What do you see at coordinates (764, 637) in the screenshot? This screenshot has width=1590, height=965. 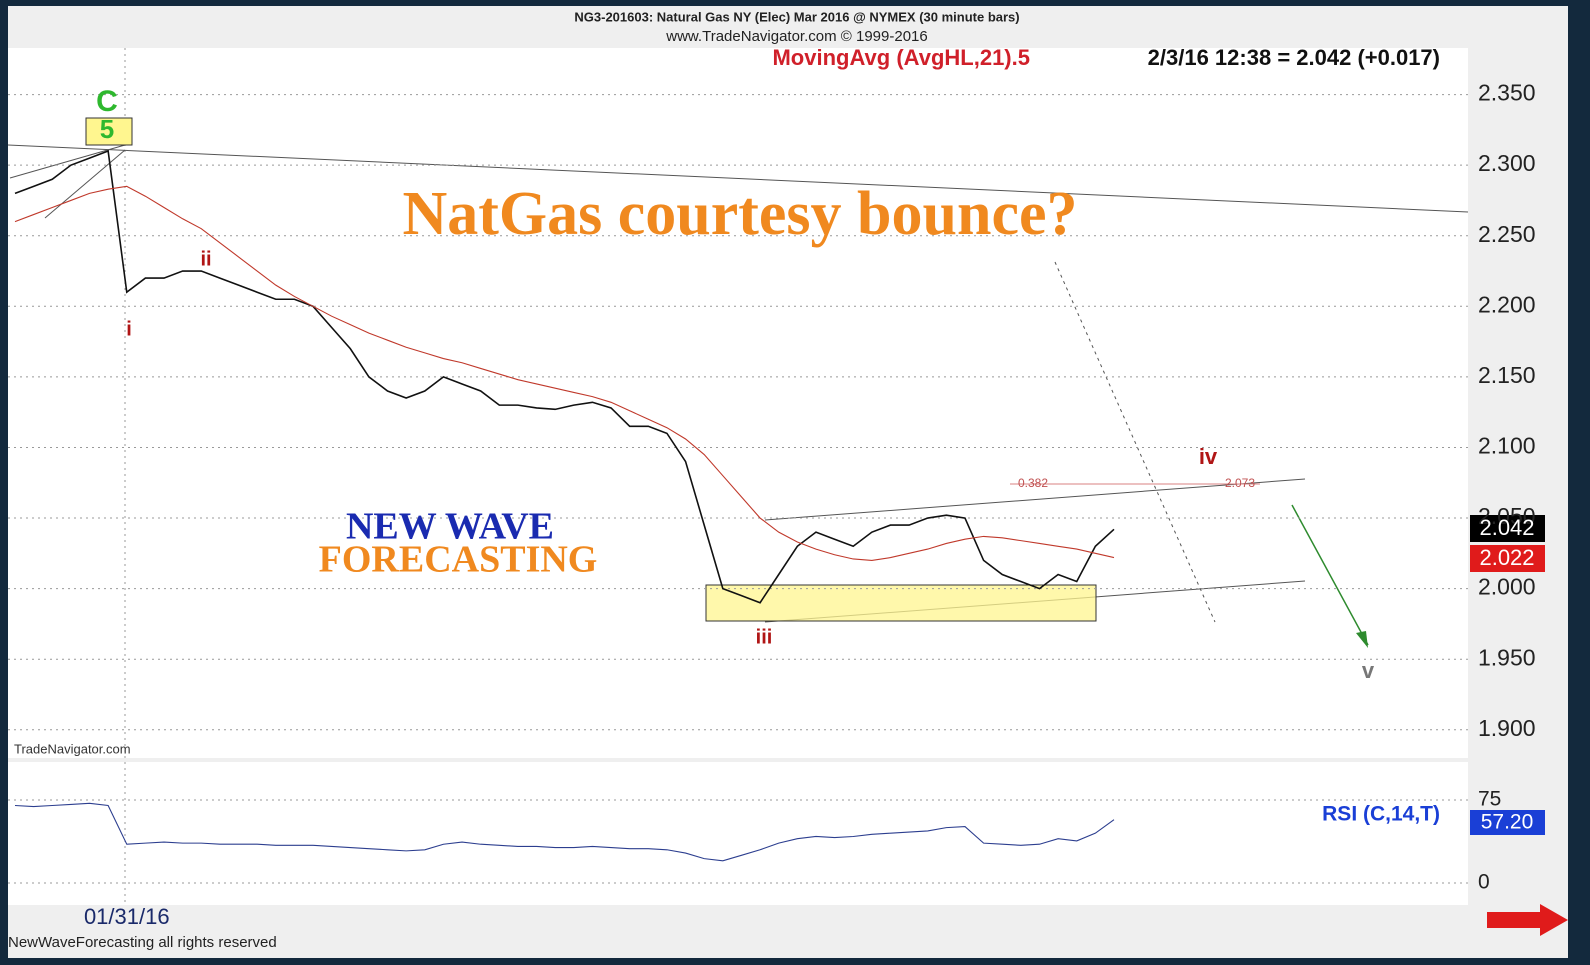 I see `annotation: iii` at bounding box center [764, 637].